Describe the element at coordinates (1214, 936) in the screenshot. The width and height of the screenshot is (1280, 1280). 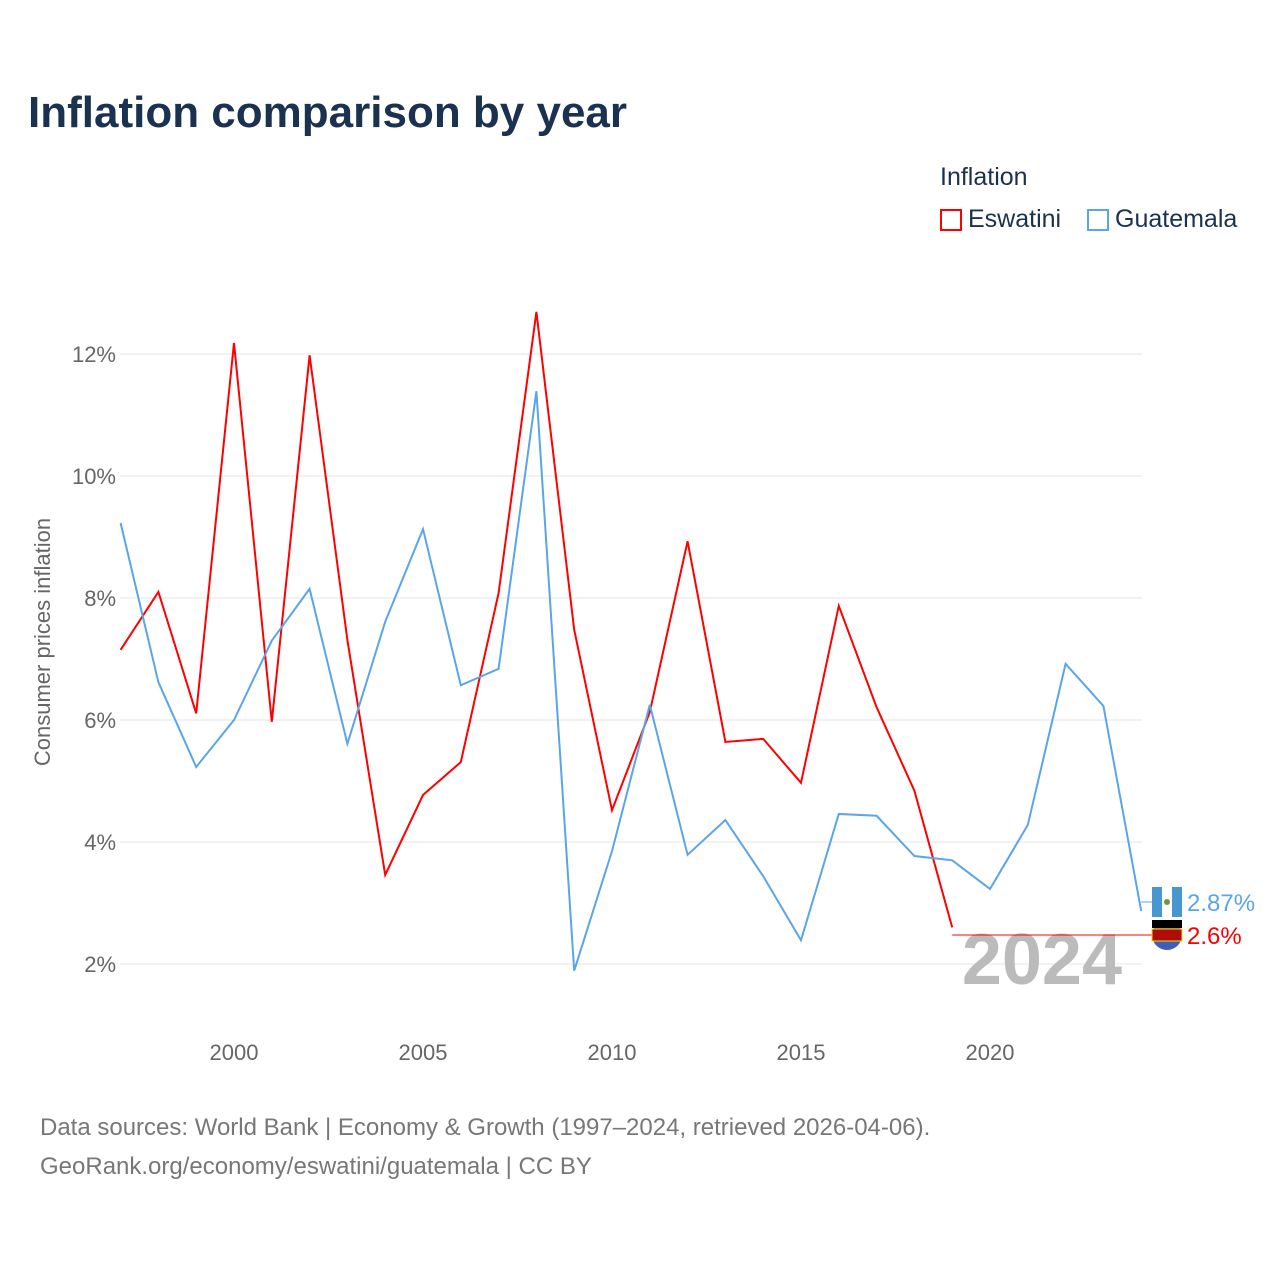
I see `end-value-label: 2.6%` at that location.